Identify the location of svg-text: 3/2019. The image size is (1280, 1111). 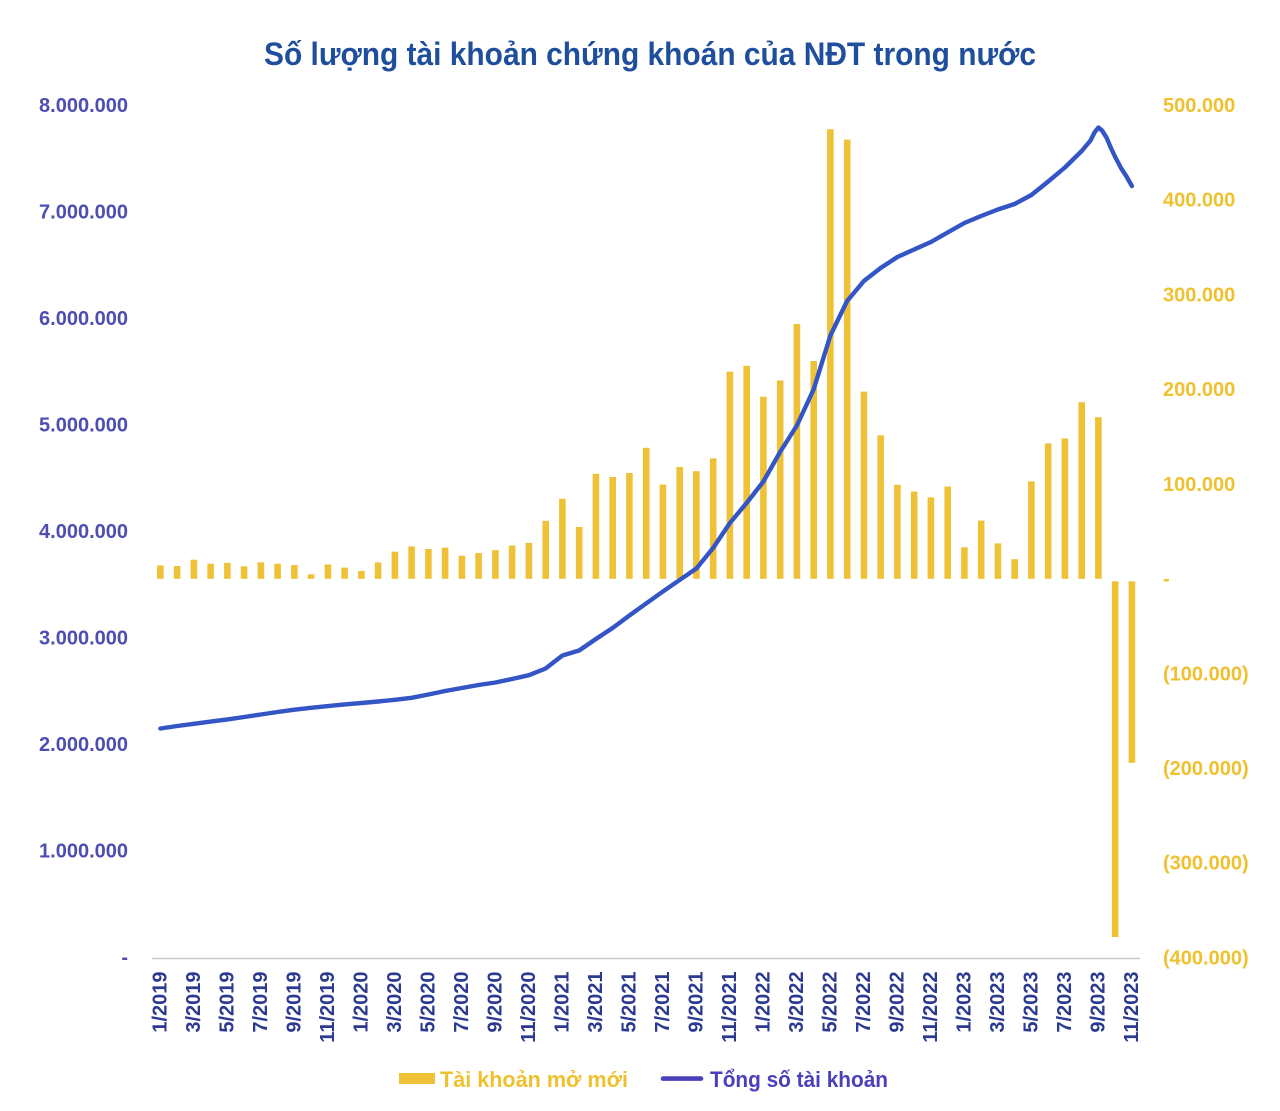
(194, 1002).